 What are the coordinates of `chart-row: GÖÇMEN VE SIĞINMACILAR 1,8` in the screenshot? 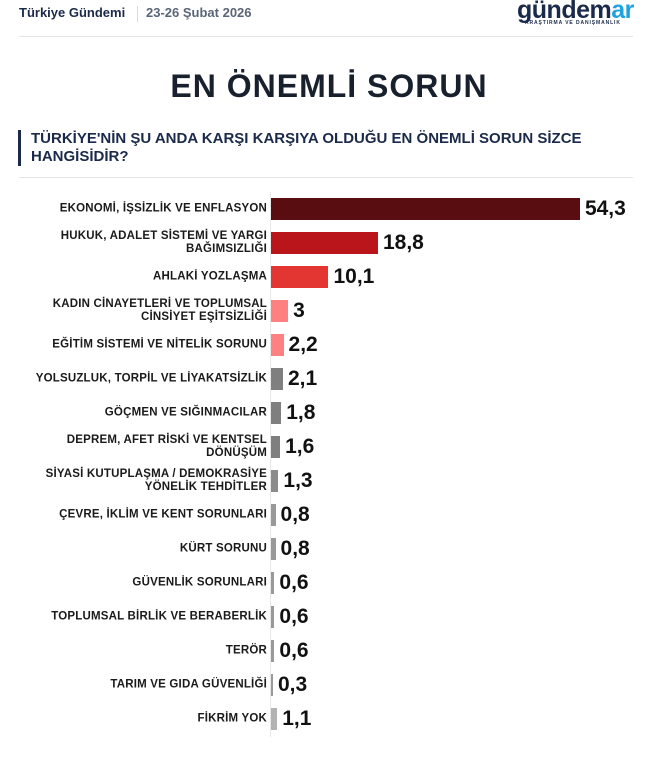 It's located at (329, 413).